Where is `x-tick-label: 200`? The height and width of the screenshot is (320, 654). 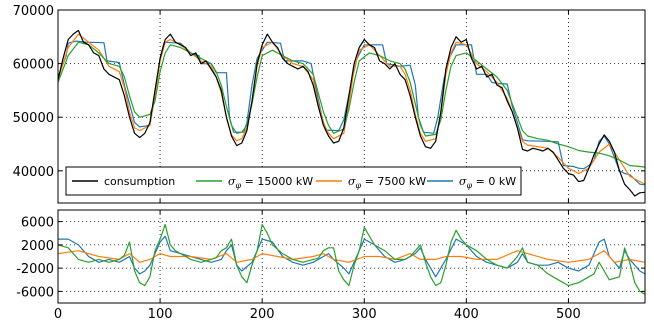 x-tick-label: 200 is located at coordinates (262, 313).